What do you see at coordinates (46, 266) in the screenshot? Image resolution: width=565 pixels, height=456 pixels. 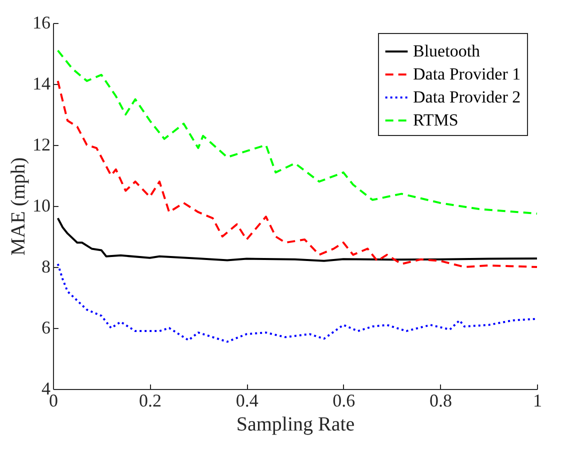 I see `y-tick-label: 8` at bounding box center [46, 266].